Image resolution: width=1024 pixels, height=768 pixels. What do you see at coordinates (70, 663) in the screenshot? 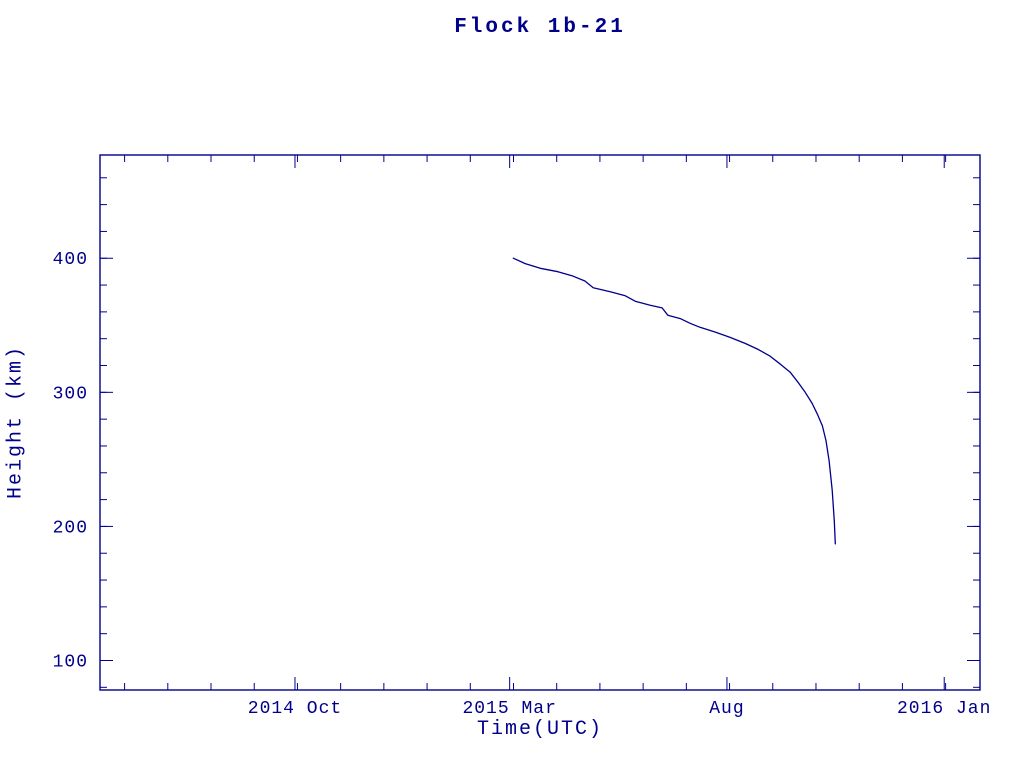
I see `y-tick-label: 100` at bounding box center [70, 663].